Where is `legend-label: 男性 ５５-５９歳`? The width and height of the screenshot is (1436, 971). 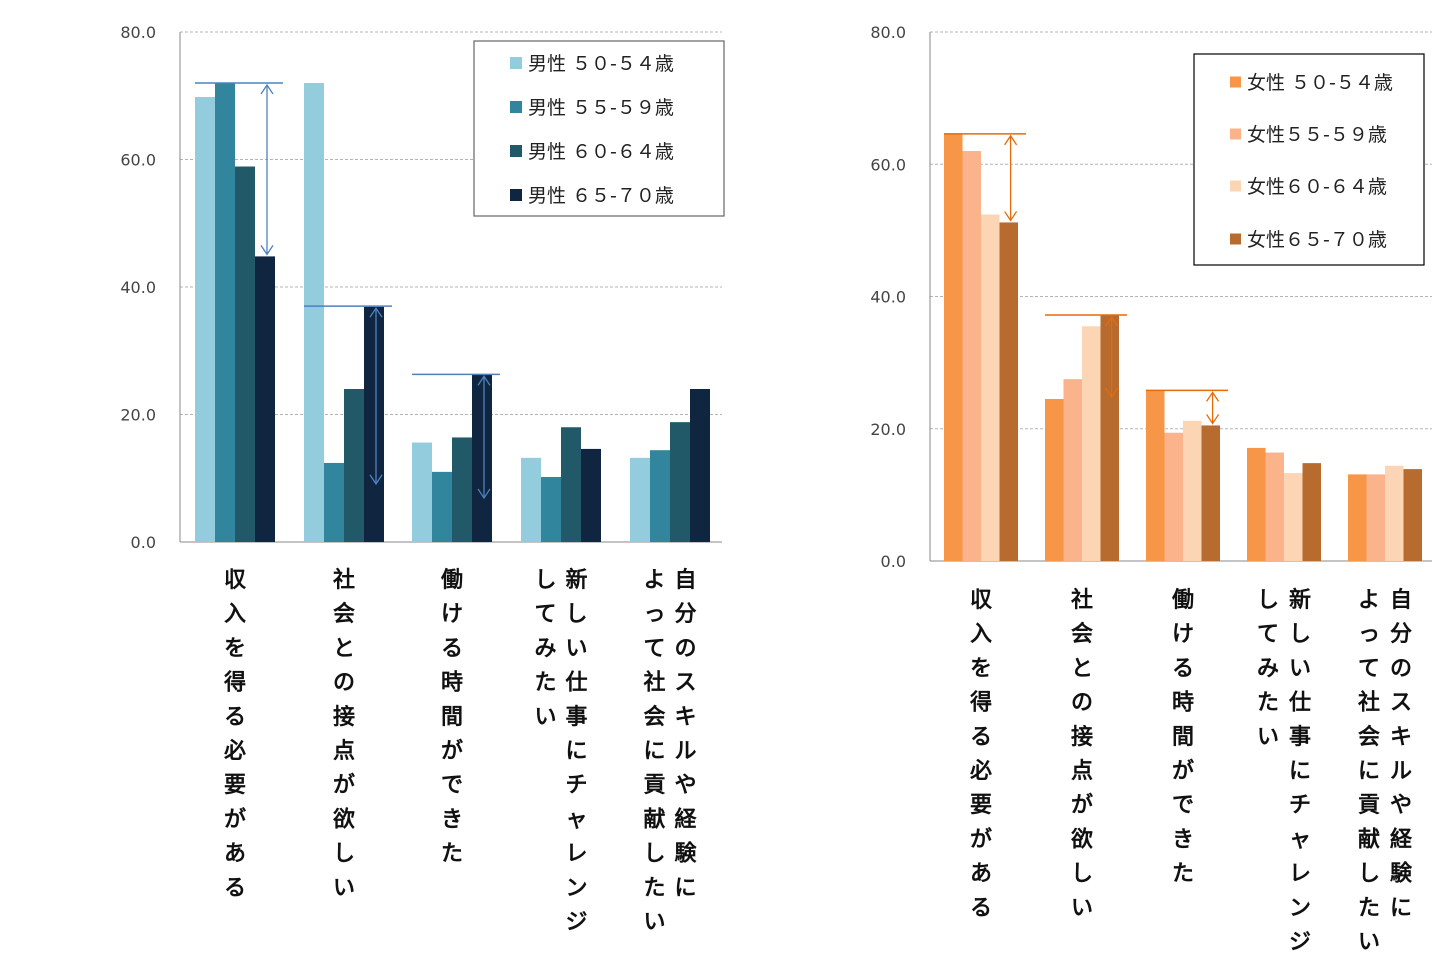
legend-label: 男性 ５５-５９歳 is located at coordinates (601, 108).